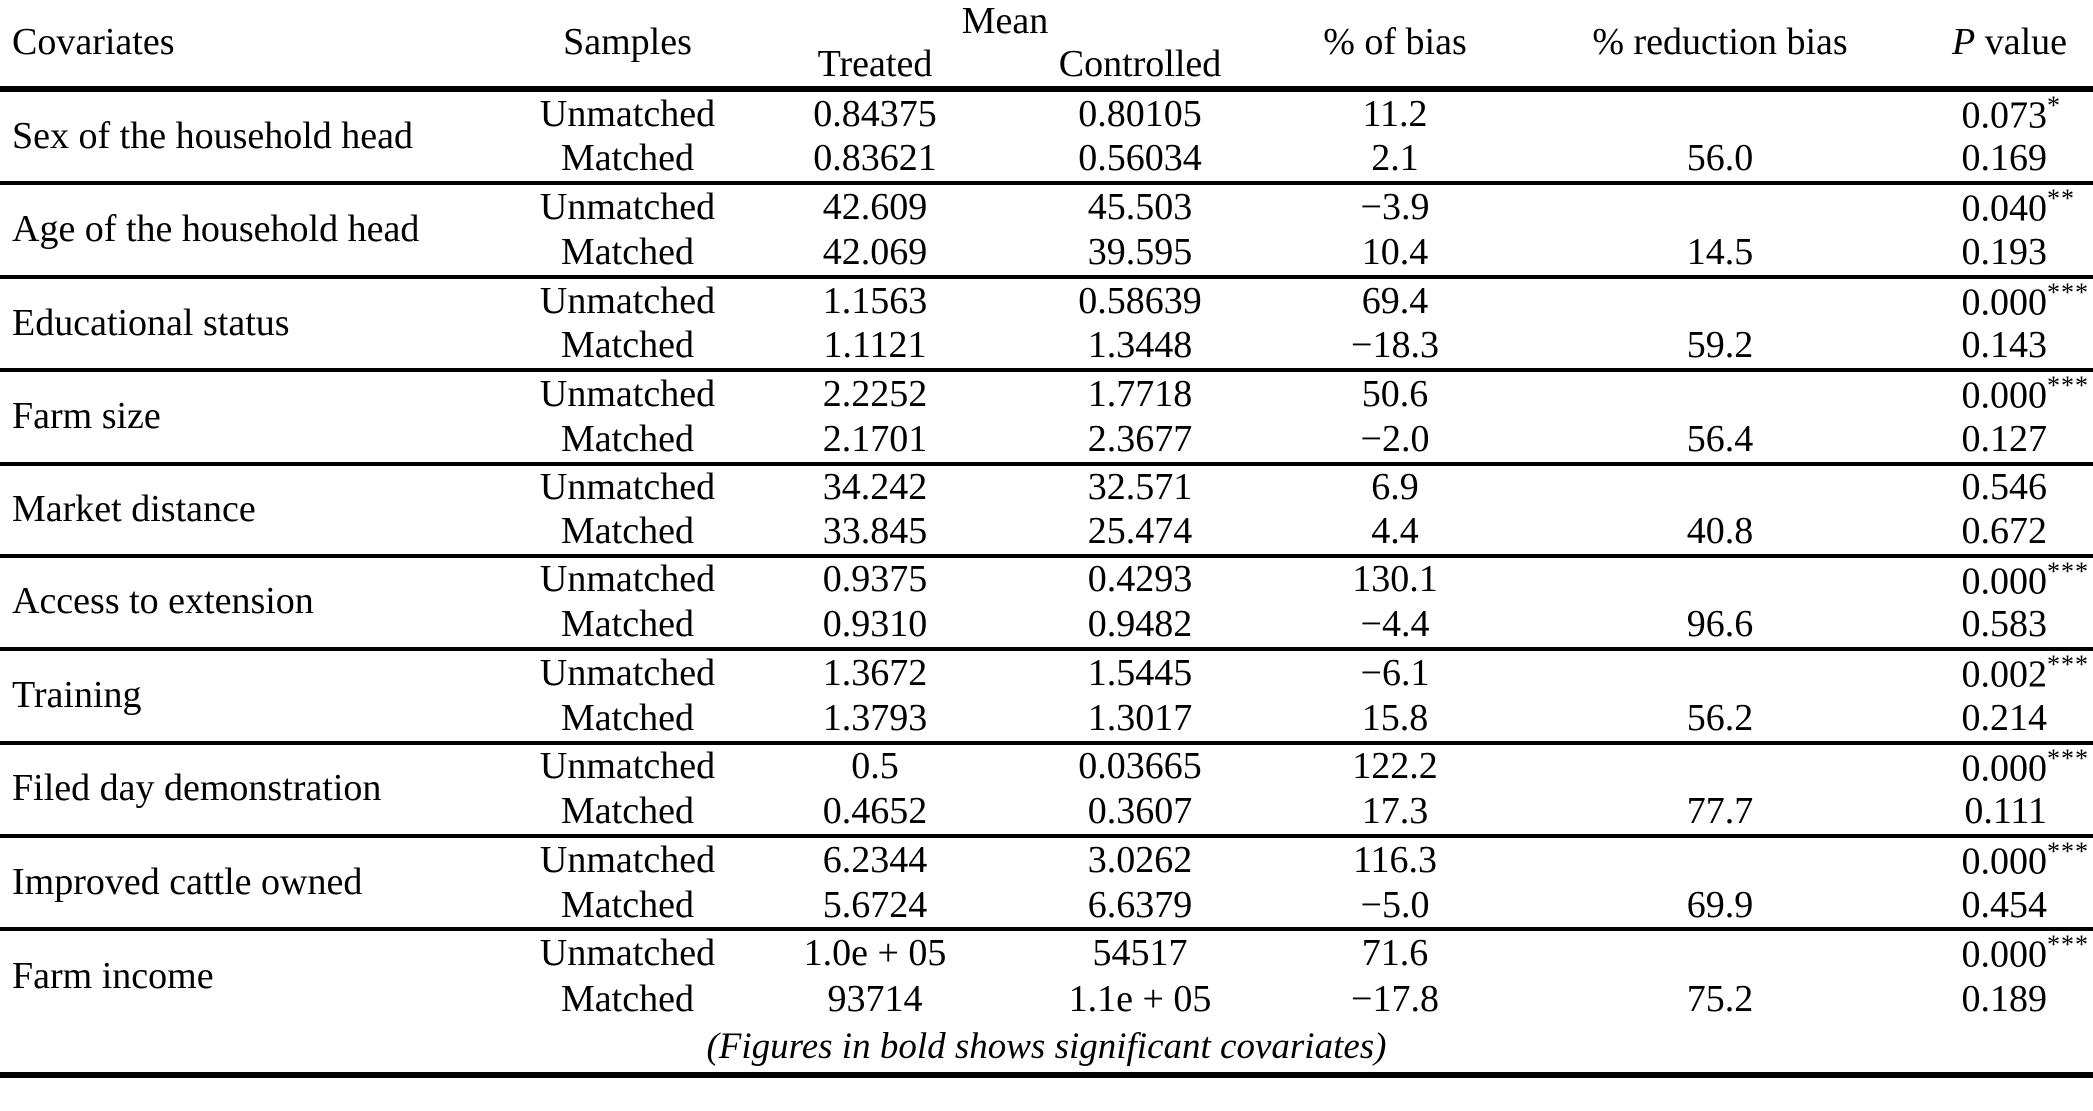 This screenshot has height=1111, width=2093. Describe the element at coordinates (875, 579) in the screenshot. I see `mean-treated-value: 0.9375` at that location.